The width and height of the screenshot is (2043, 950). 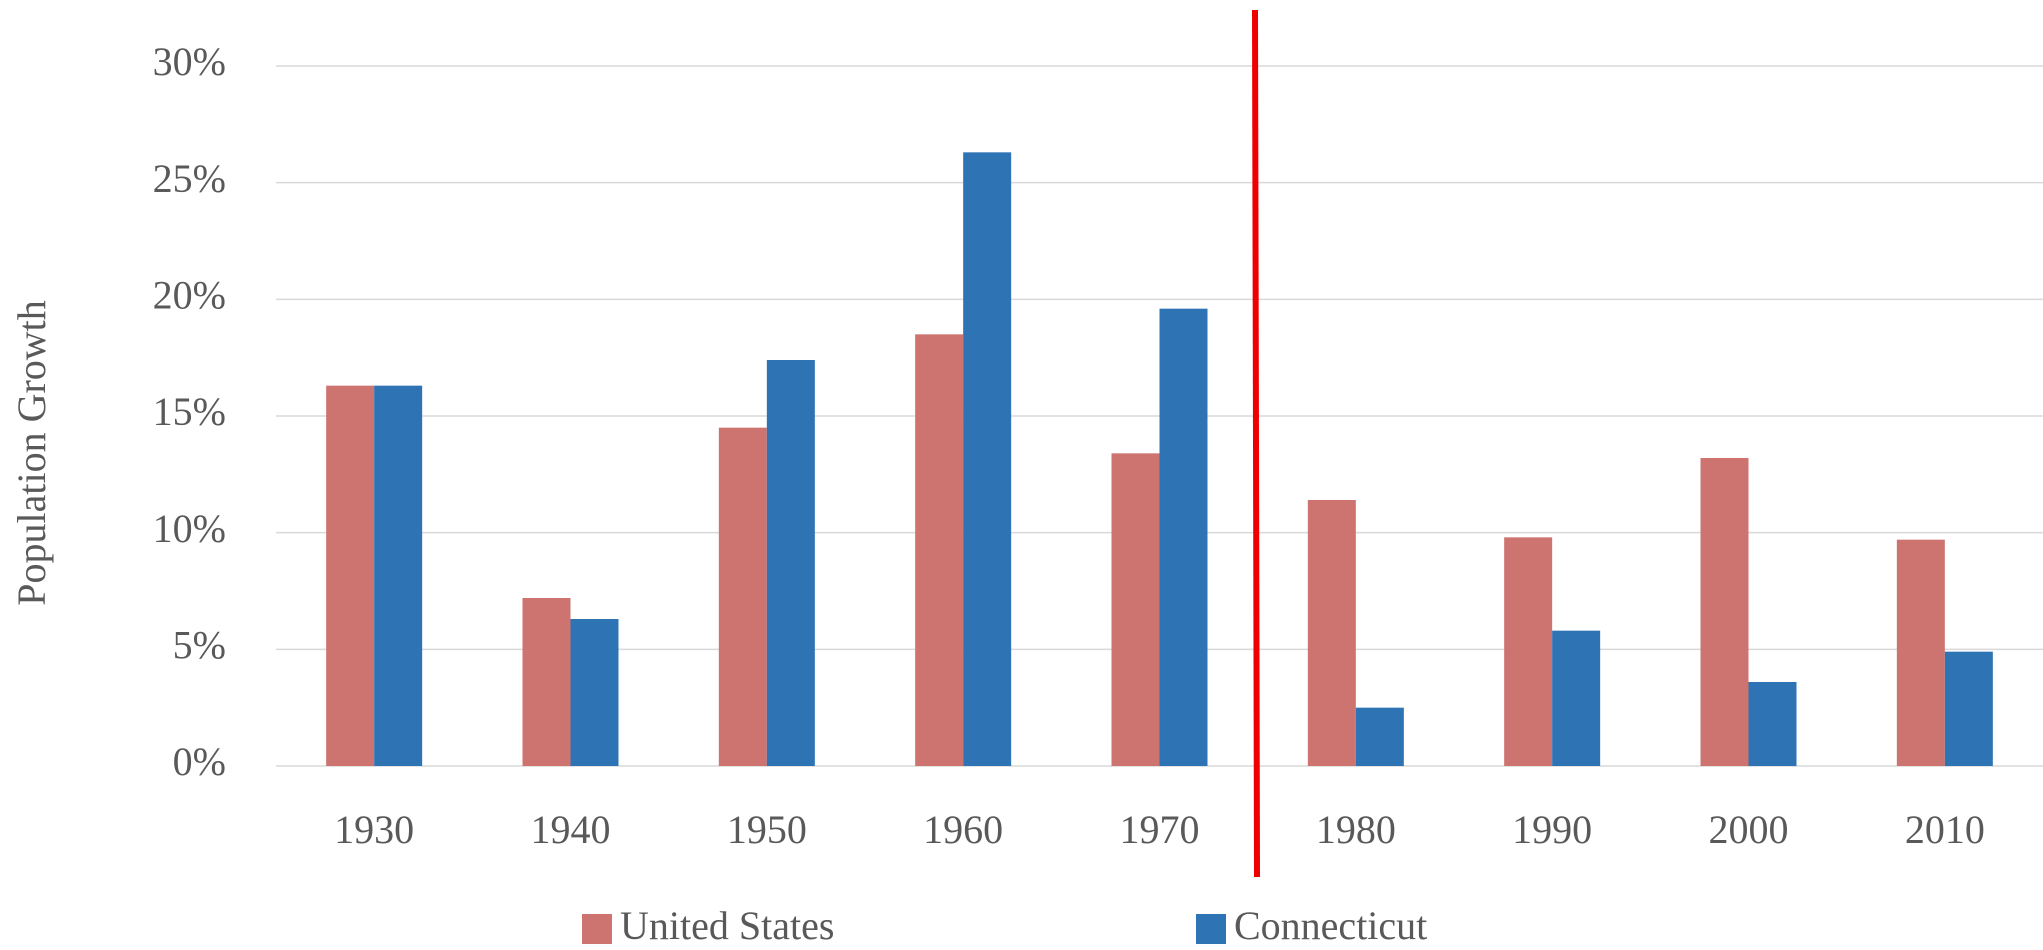 I want to click on x-tick-label: 1960, so click(x=963, y=829).